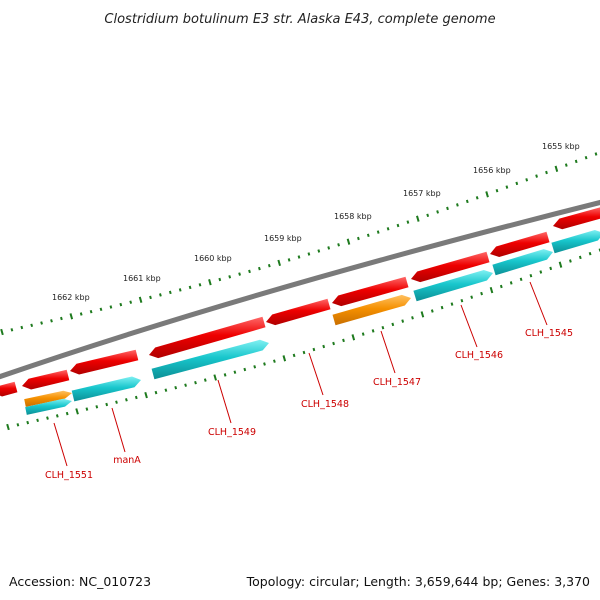 The height and width of the screenshot is (600, 600). I want to click on ruler-label-1661: 1661 kbp, so click(142, 278).